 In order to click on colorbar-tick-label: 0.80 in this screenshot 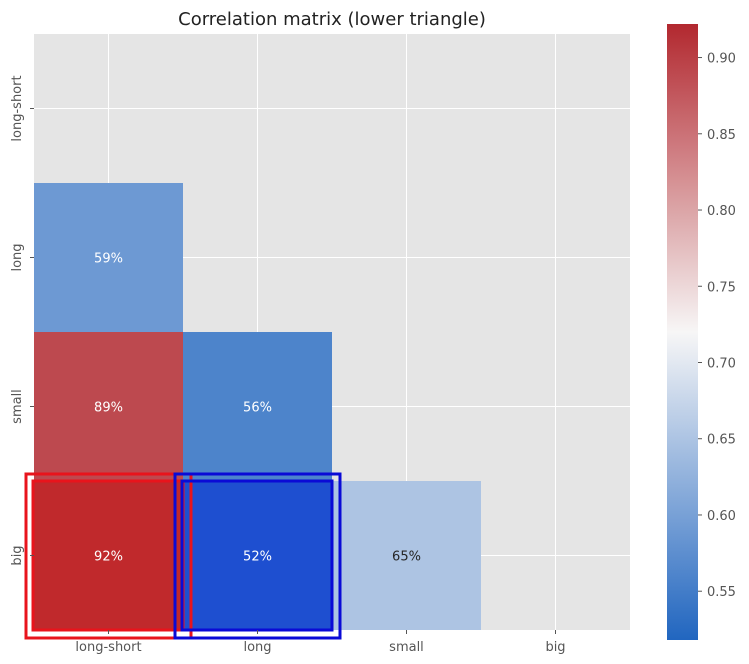, I will do `click(721, 211)`.